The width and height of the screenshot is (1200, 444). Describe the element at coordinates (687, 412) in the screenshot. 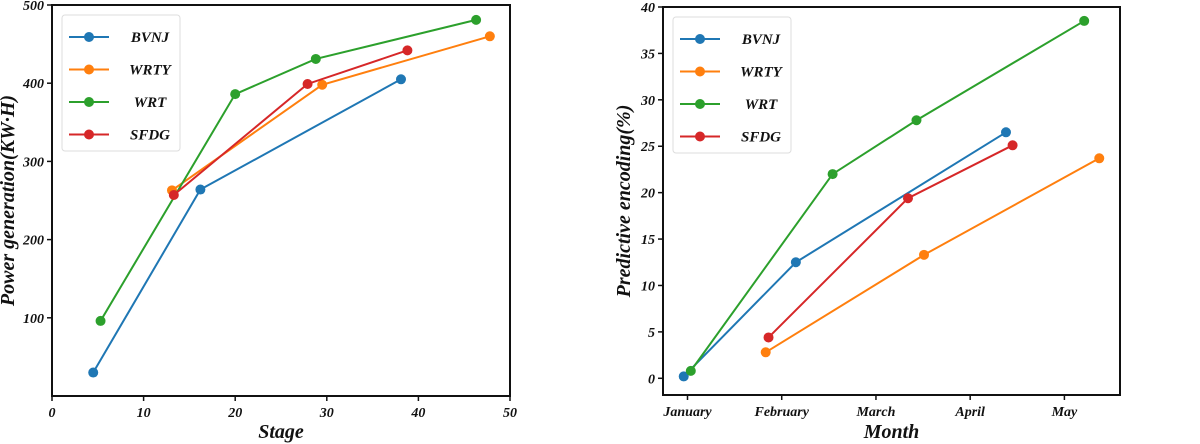

I see `x-tick-label: January` at that location.